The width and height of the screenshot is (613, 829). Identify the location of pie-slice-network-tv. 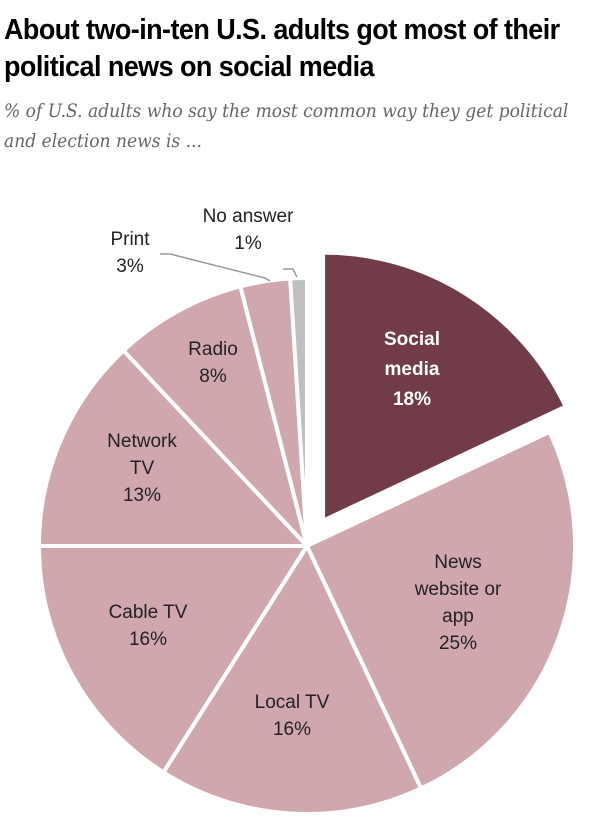
(173, 448).